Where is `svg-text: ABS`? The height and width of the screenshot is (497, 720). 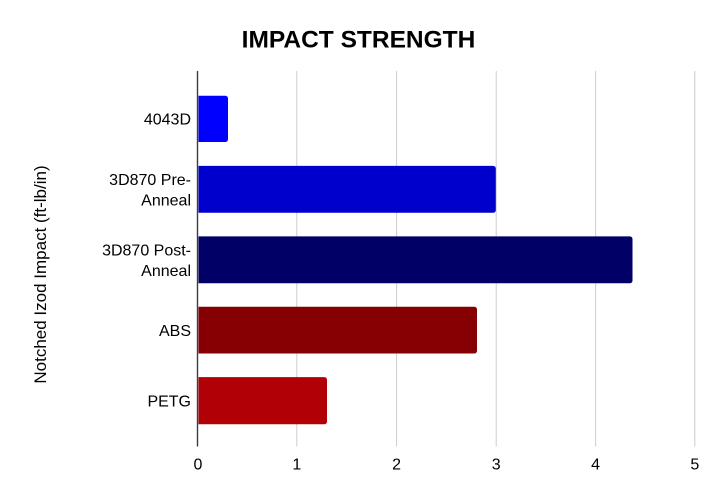
svg-text: ABS is located at coordinates (175, 331).